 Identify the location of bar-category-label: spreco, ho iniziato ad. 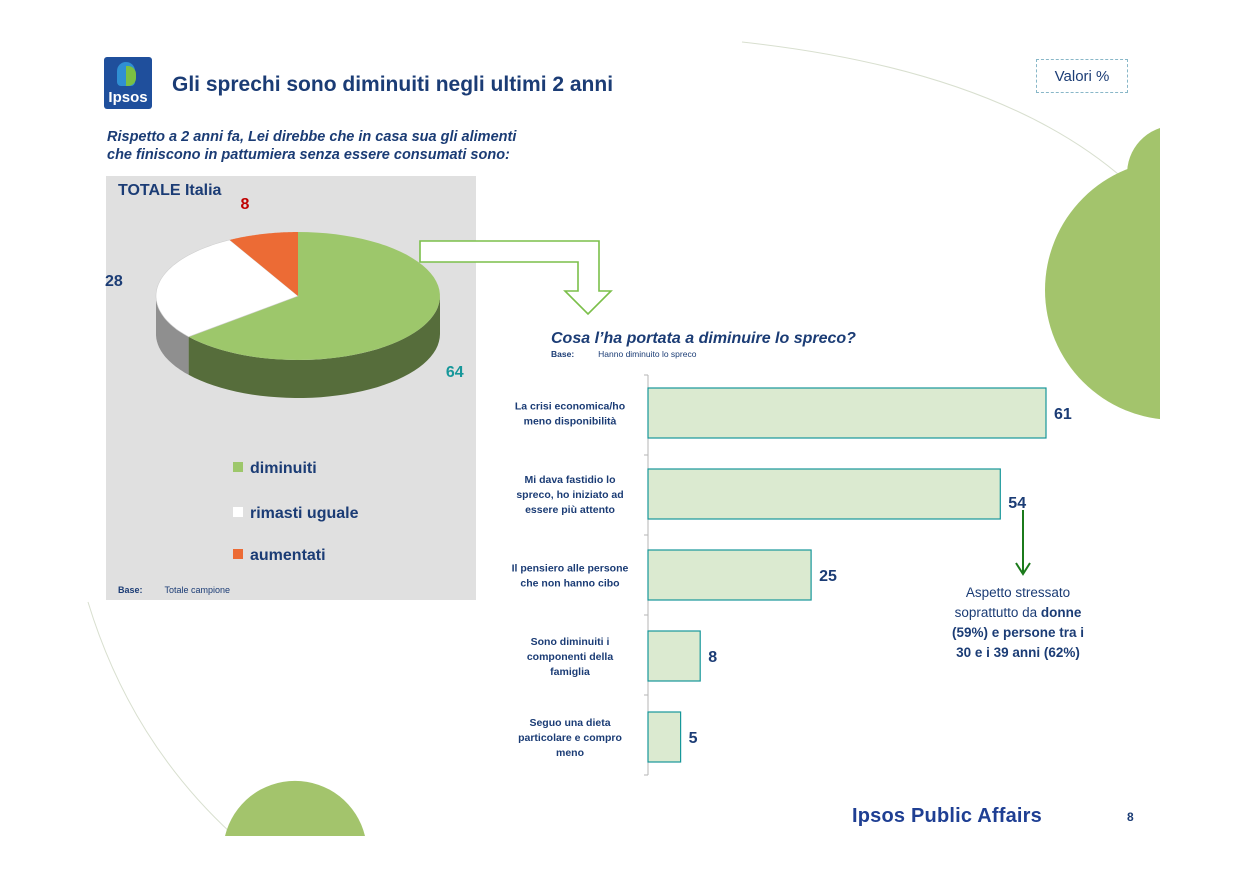
(569, 495).